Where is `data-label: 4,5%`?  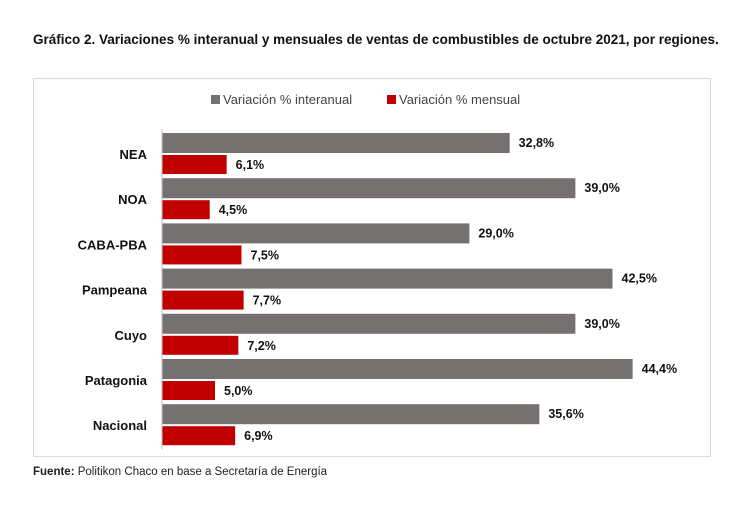
data-label: 4,5% is located at coordinates (233, 210).